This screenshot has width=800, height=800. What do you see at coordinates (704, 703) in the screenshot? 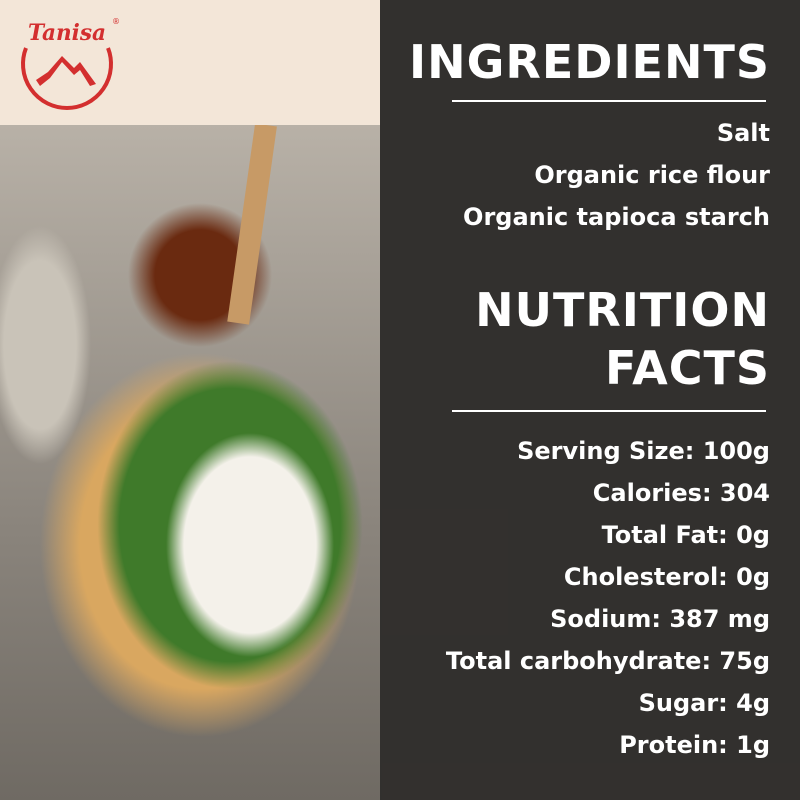
I see `nutrition-item: Sugar: 4g` at bounding box center [704, 703].